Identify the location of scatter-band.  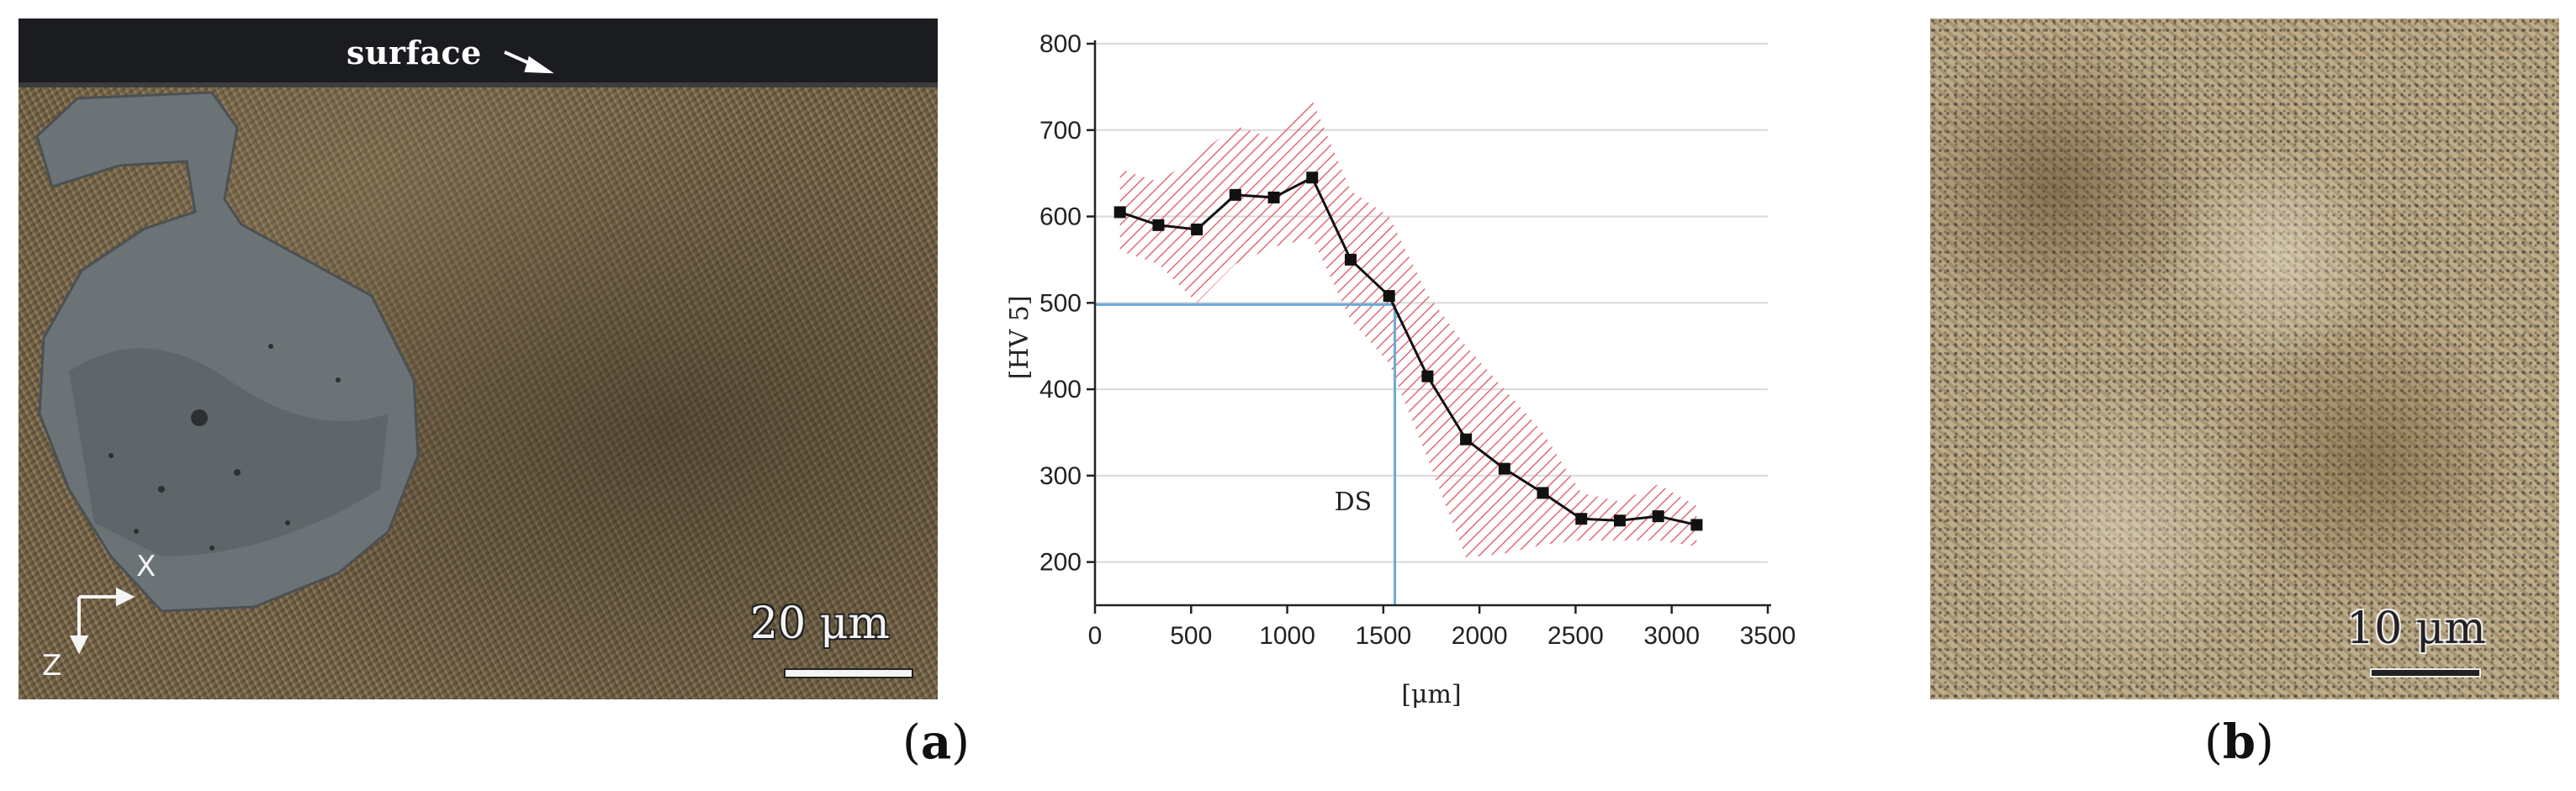
(1408, 329).